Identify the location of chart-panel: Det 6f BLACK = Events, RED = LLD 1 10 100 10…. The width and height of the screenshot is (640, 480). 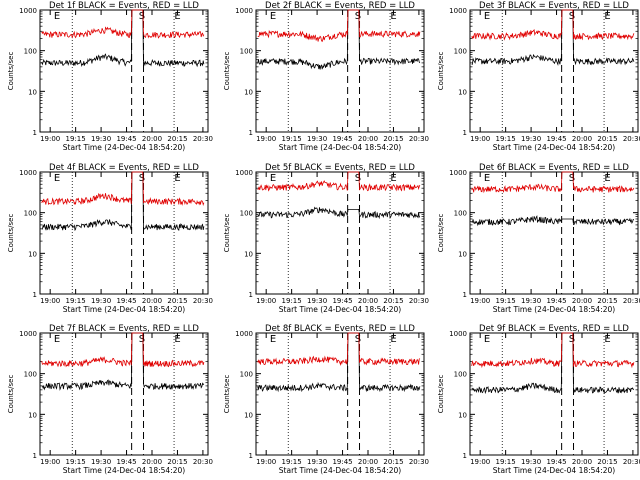
(538, 238).